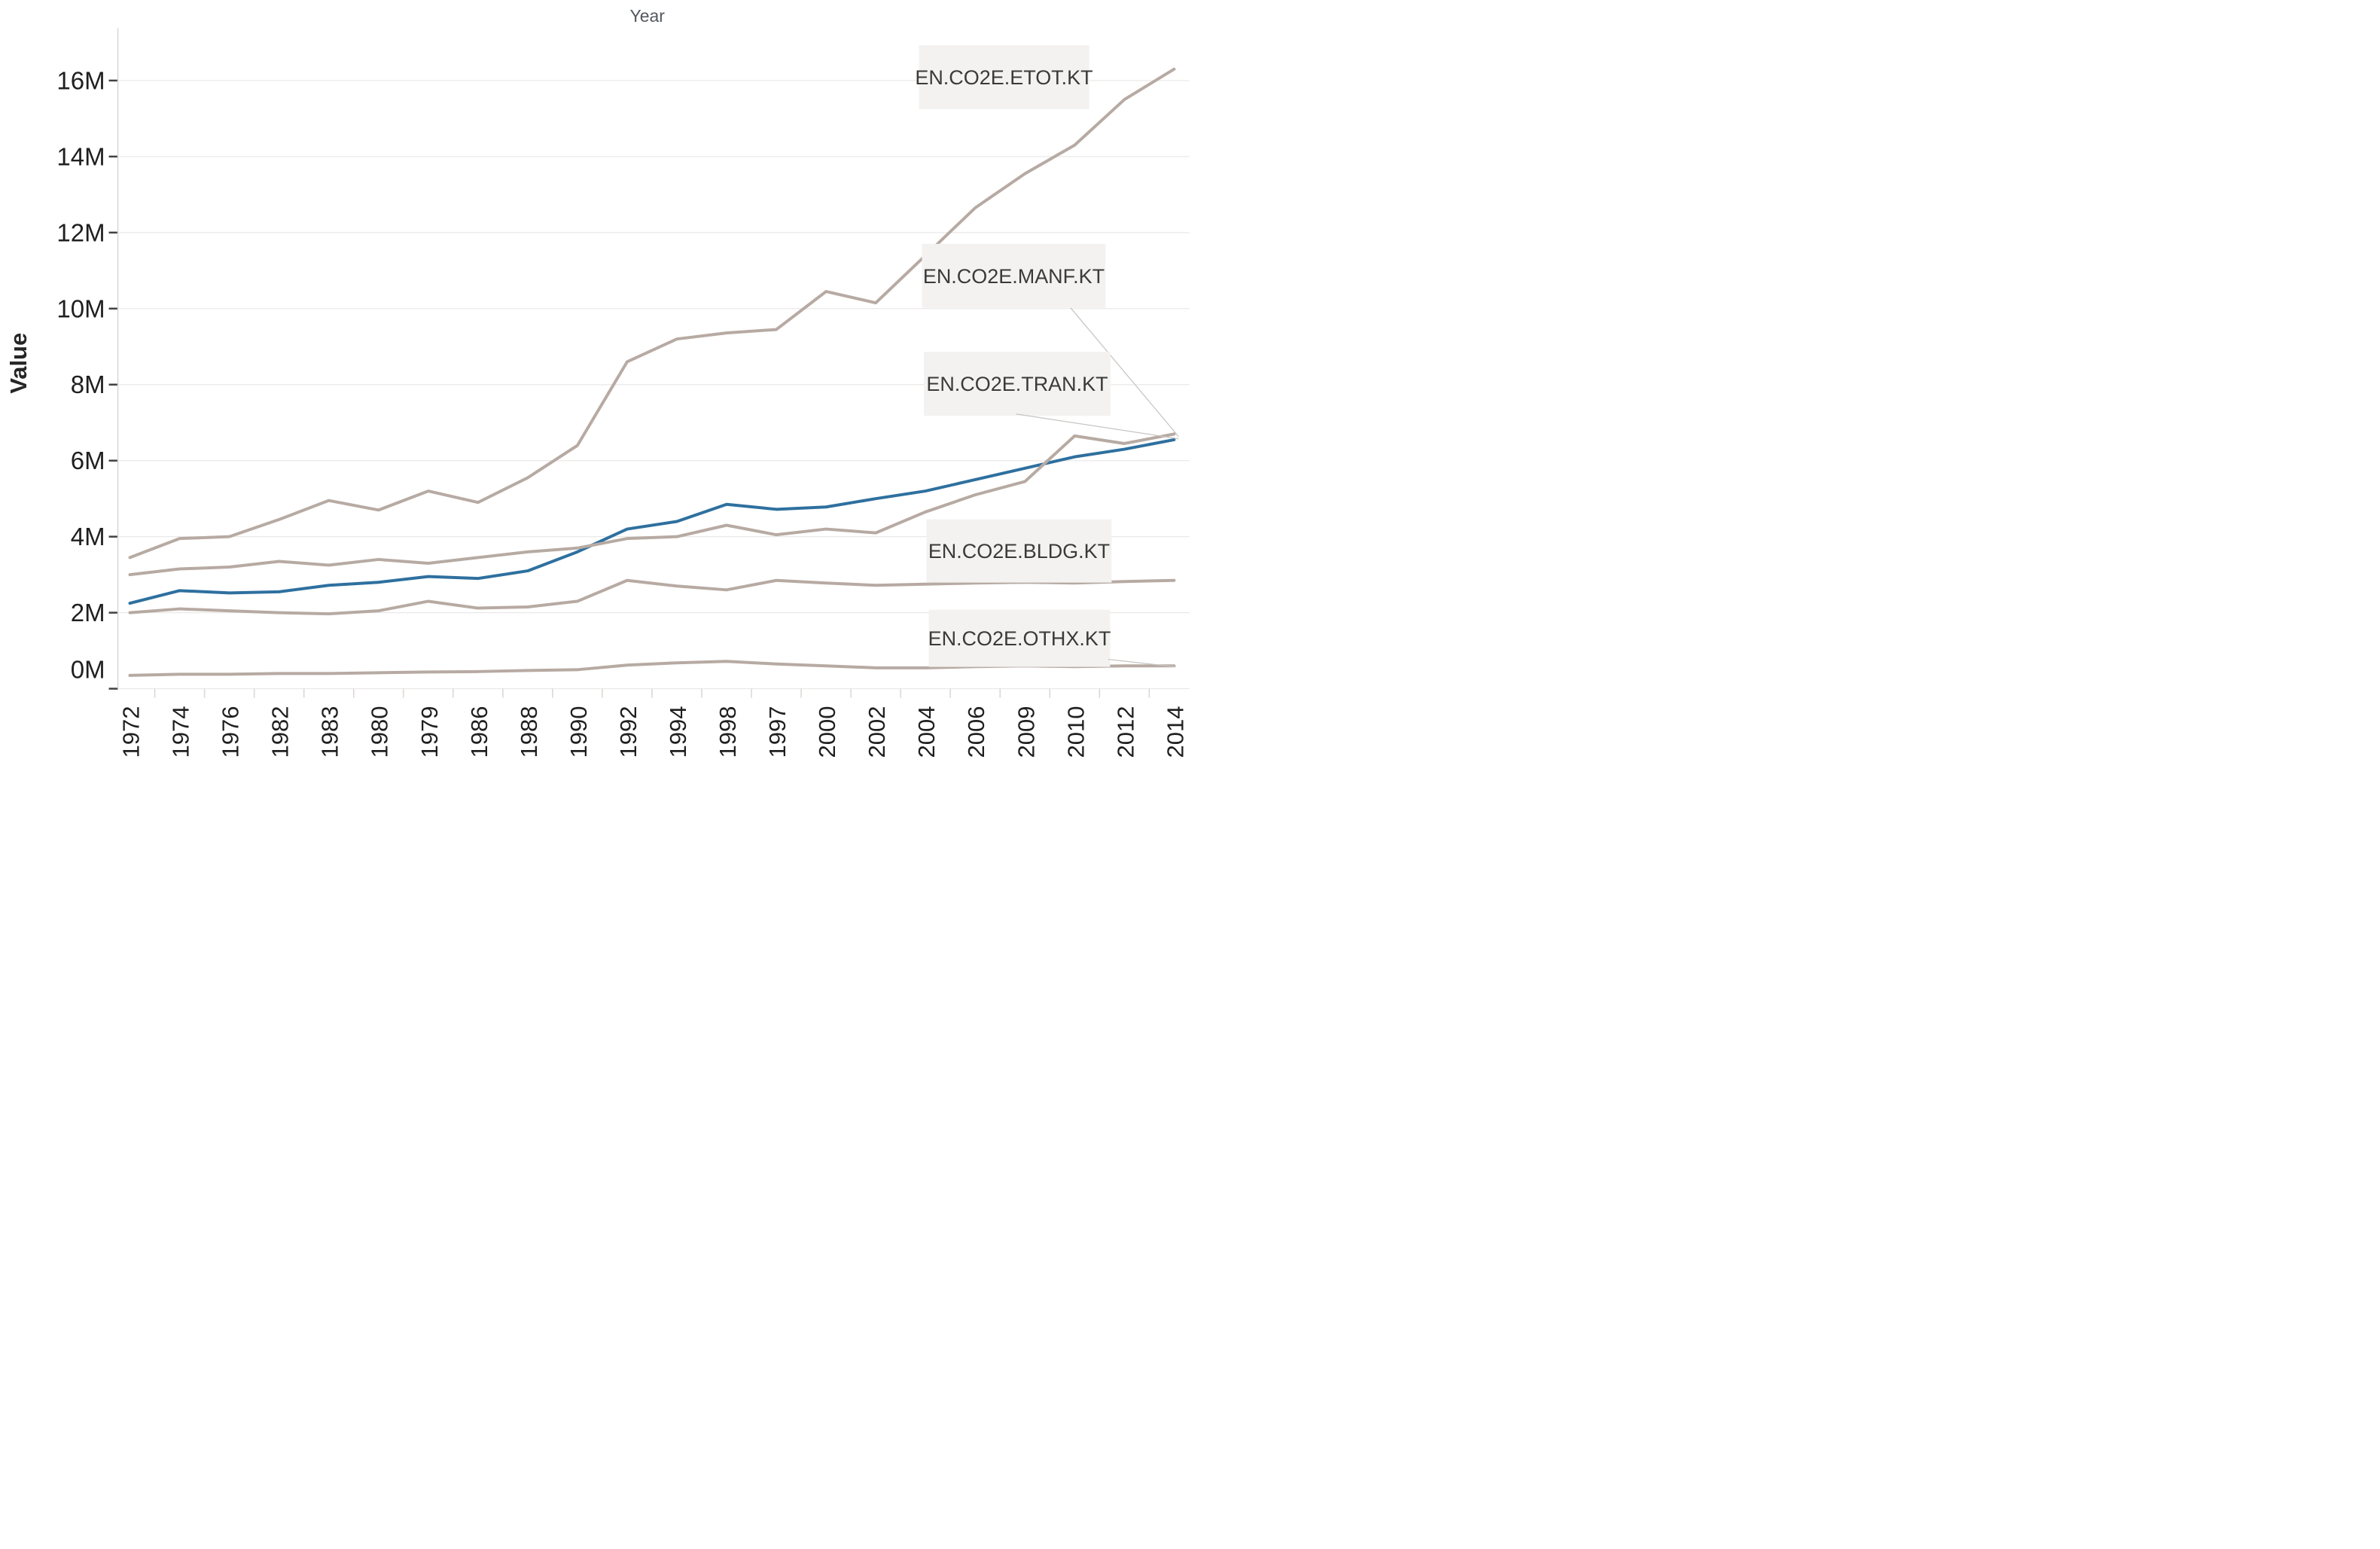  I want to click on x-tick-label-1980: 1980, so click(380, 732).